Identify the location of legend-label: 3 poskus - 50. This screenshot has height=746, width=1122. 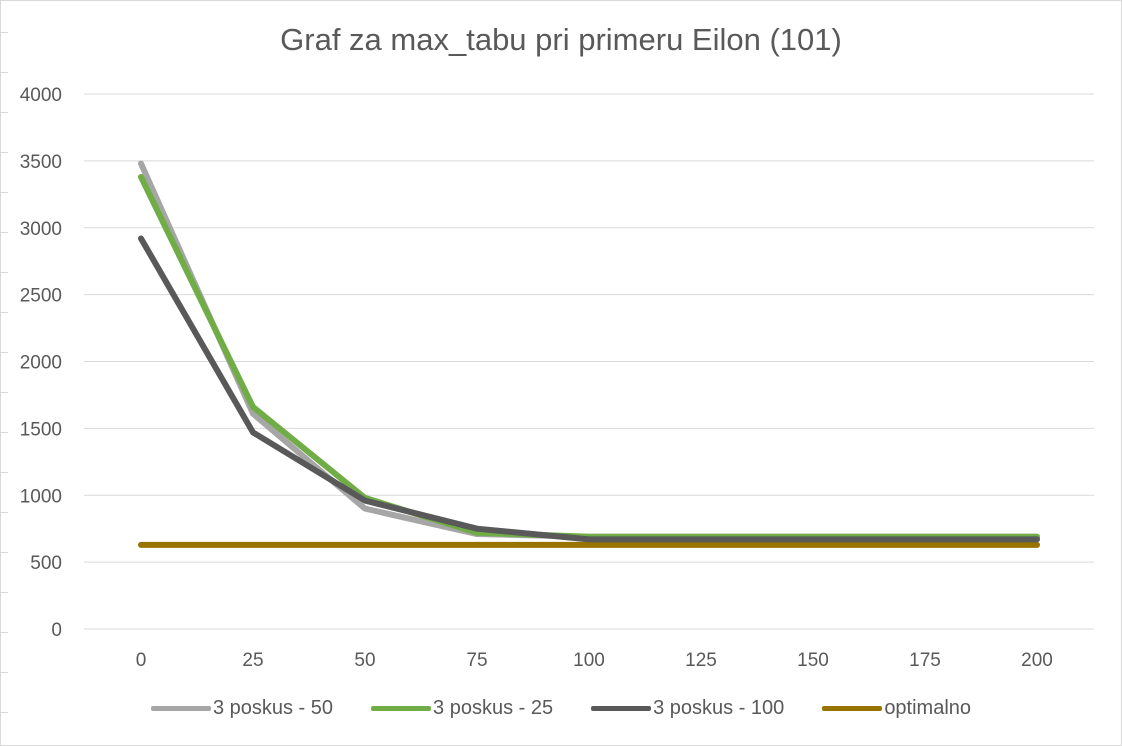
(273, 707).